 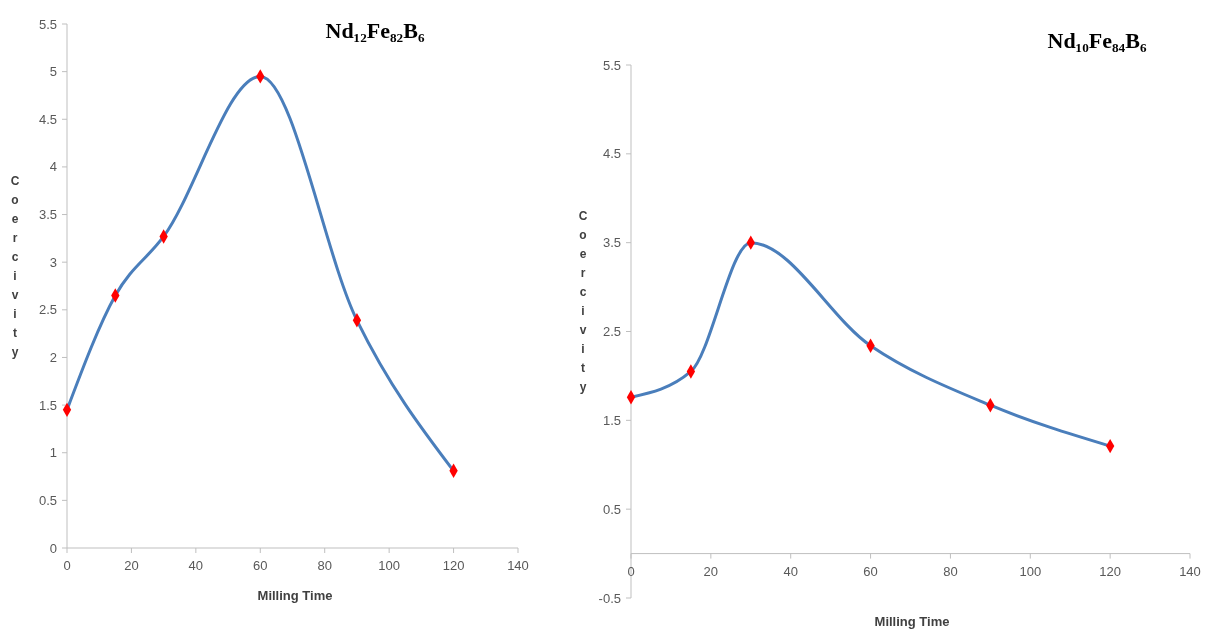 What do you see at coordinates (53, 262) in the screenshot?
I see `y-tick-label: 3` at bounding box center [53, 262].